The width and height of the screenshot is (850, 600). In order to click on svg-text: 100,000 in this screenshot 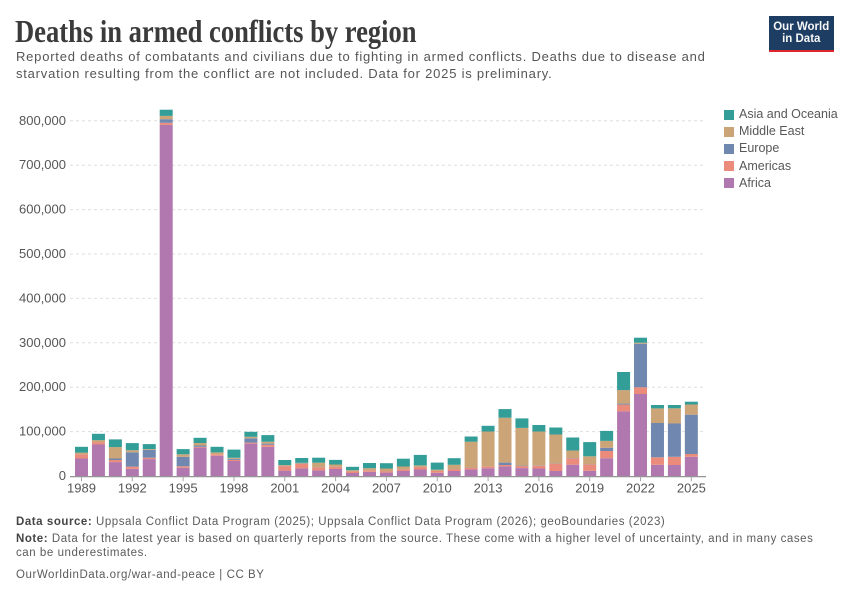, I will do `click(42, 431)`.